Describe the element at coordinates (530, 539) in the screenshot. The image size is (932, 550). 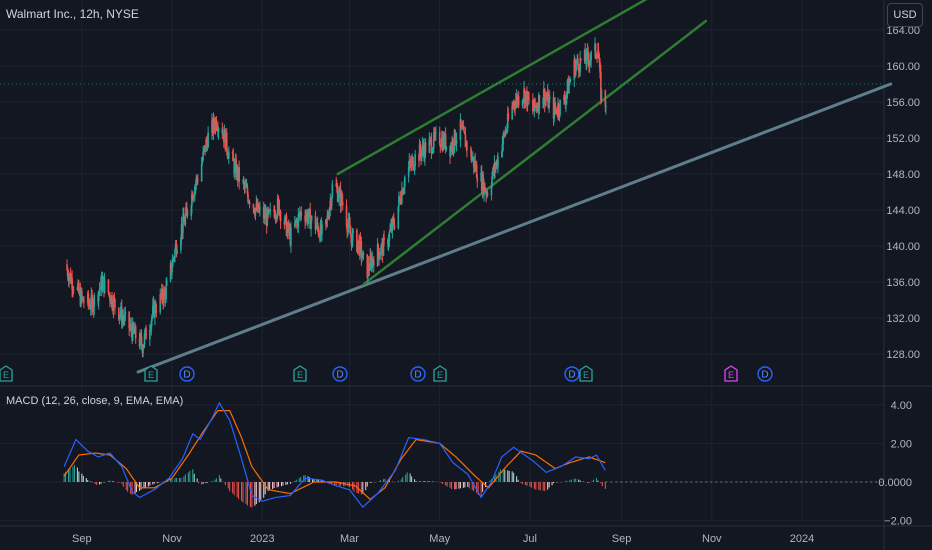
I see `time-axis-label: Jul` at that location.